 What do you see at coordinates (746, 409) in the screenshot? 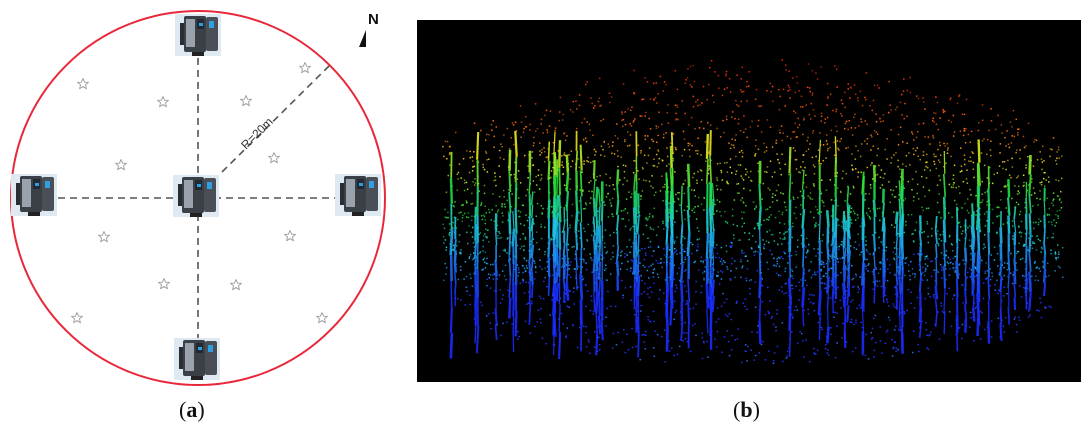
I see `panel-b-caption: (b)` at bounding box center [746, 409].